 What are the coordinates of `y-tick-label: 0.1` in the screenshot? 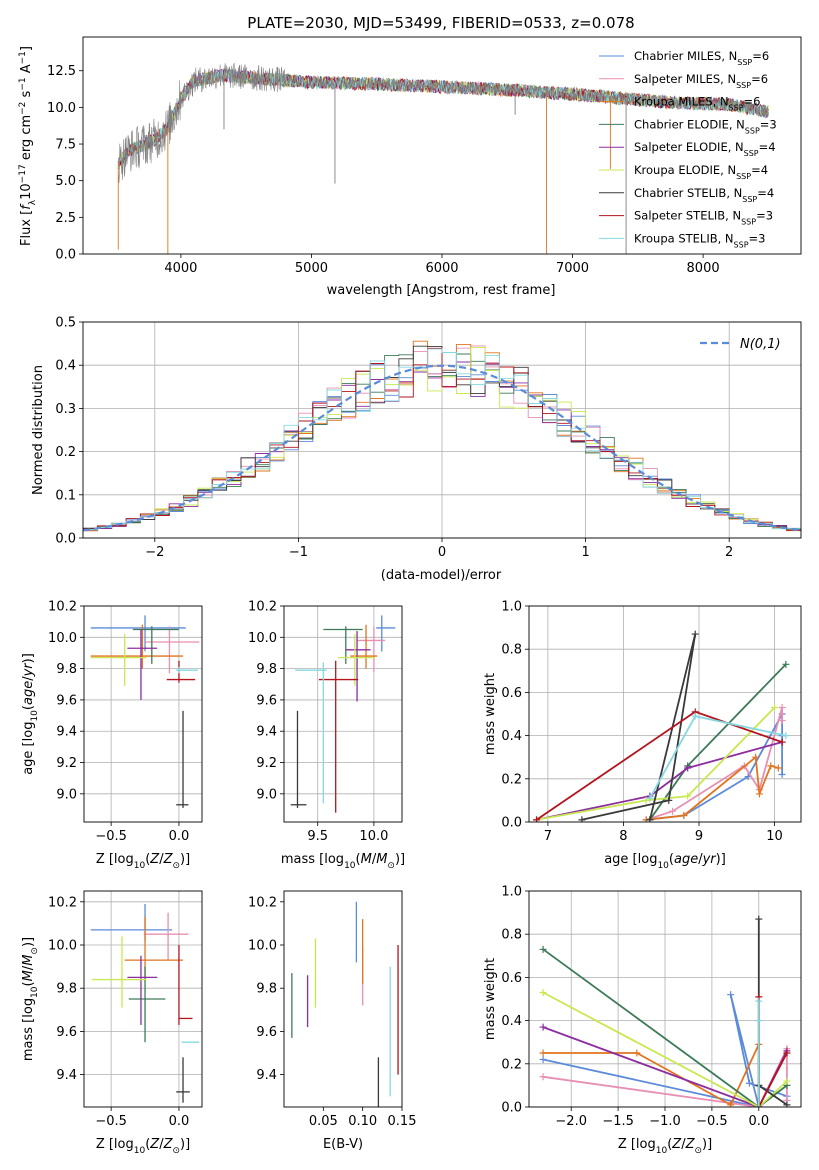 It's located at (65, 495).